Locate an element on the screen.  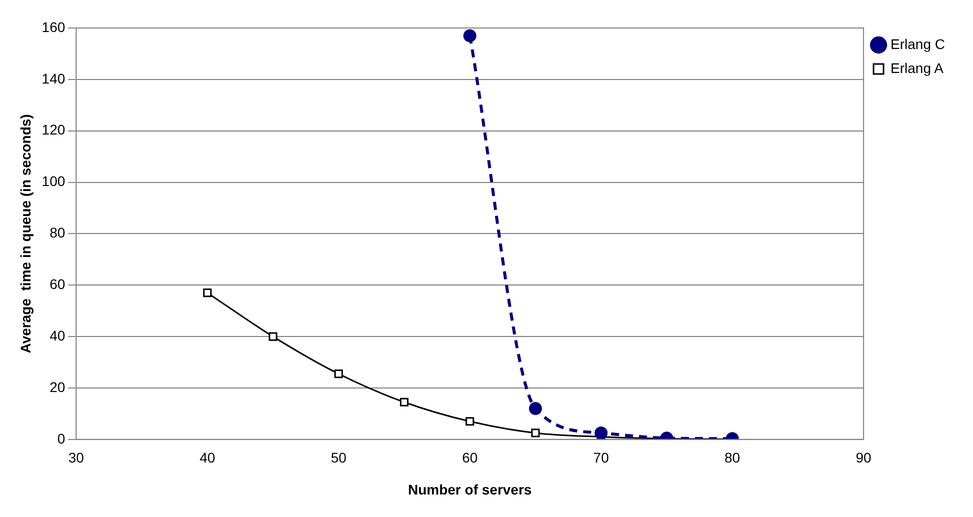
y-tick-label: 120 is located at coordinates (54, 130).